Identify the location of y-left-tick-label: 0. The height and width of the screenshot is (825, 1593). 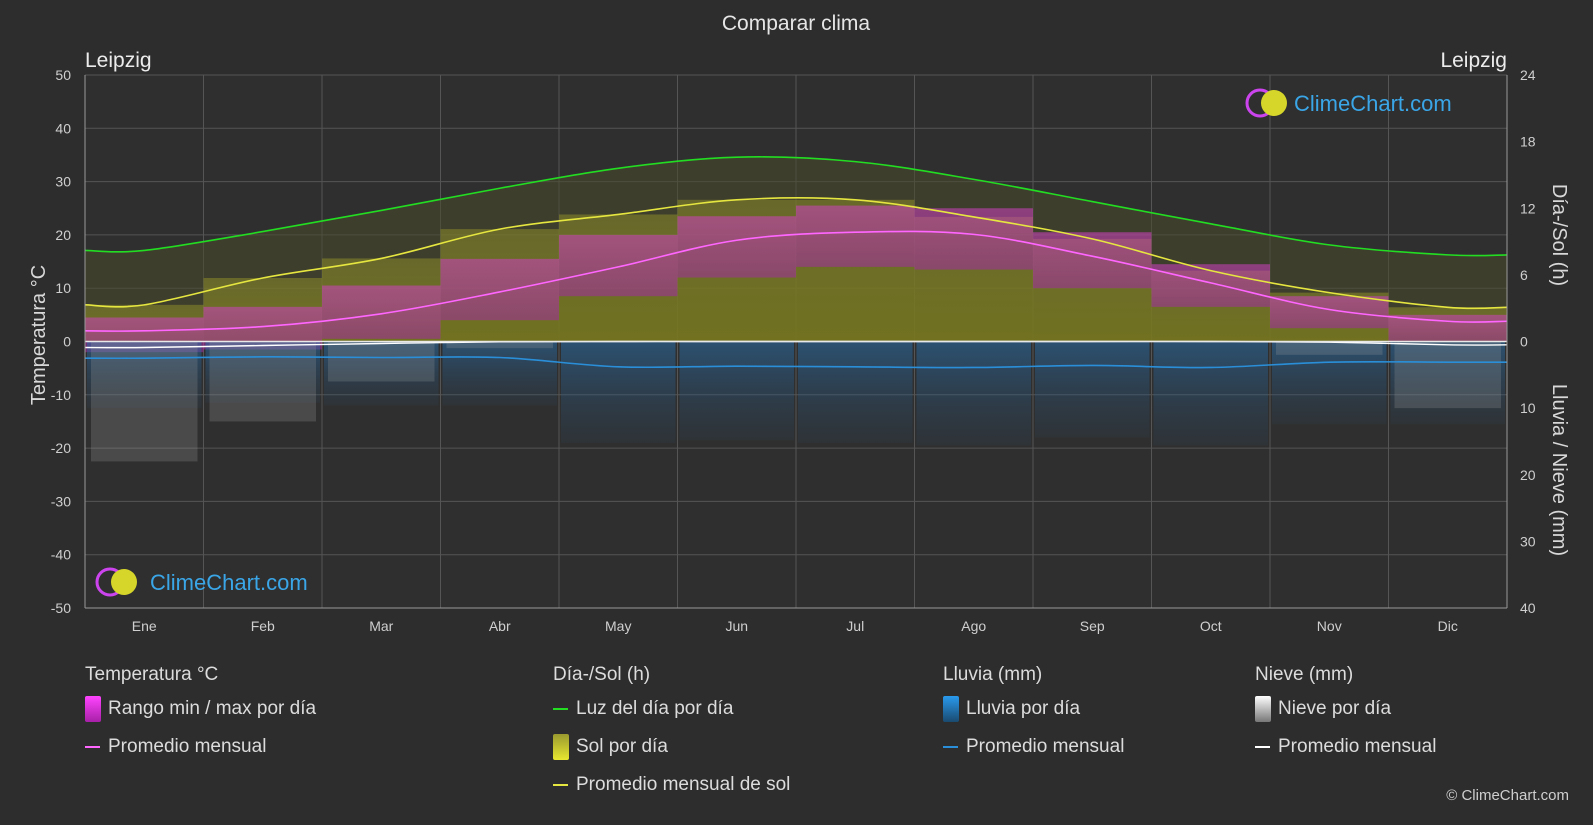
(67, 342).